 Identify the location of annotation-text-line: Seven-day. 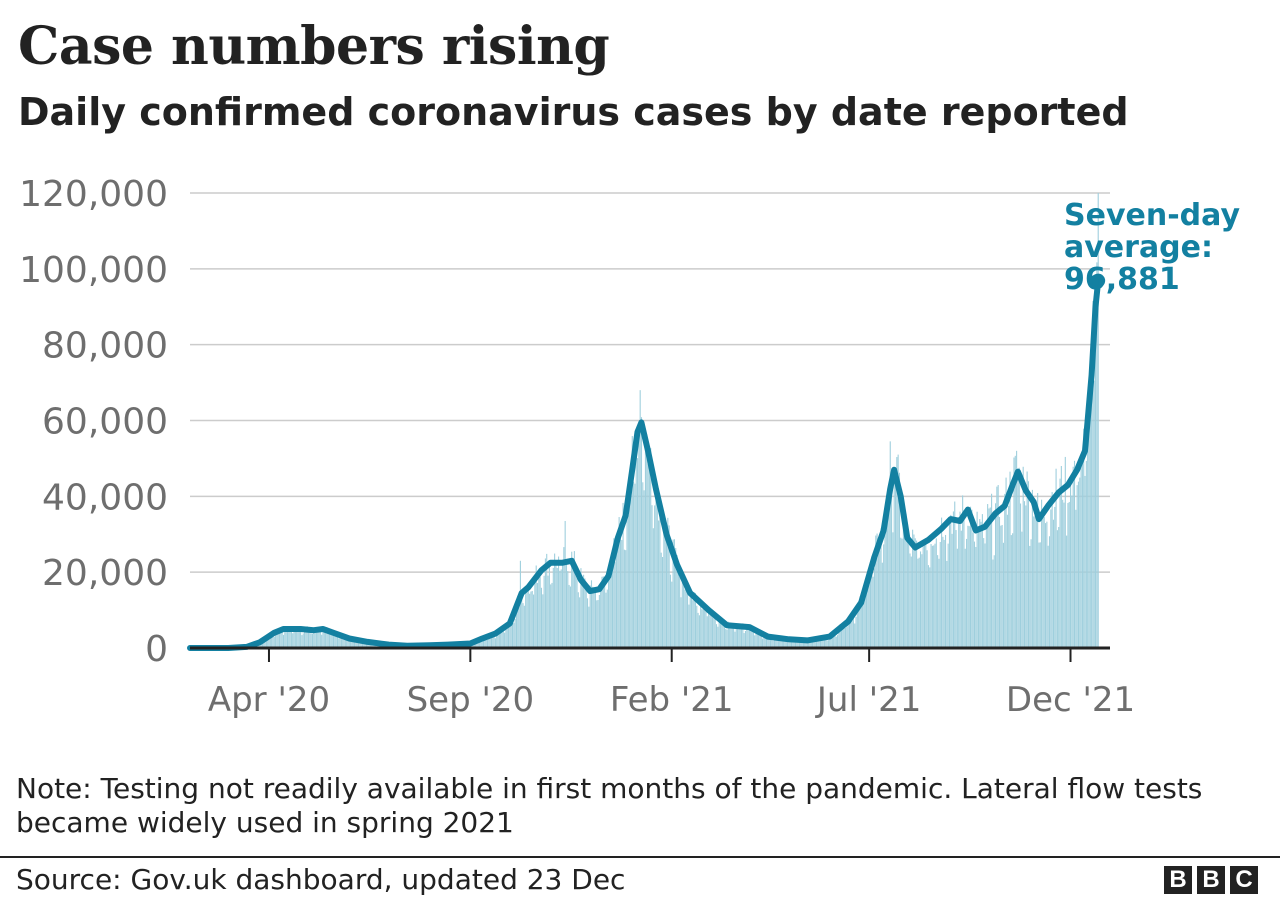
(1152, 215).